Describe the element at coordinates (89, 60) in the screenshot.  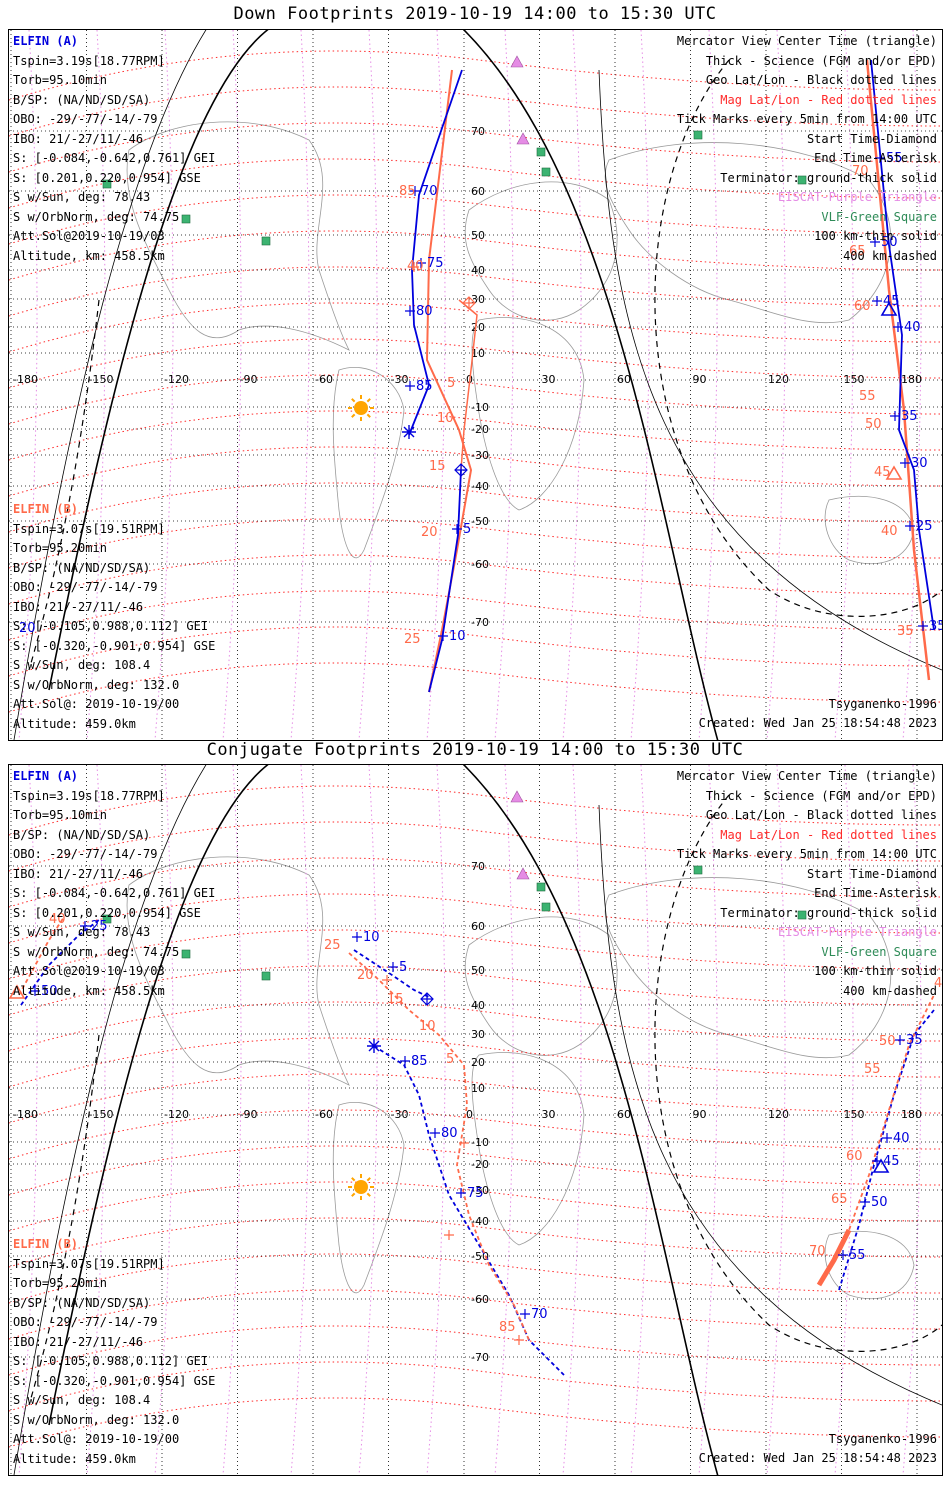
I see `info-line: Tspin=3.19s[18.77RPM]` at that location.